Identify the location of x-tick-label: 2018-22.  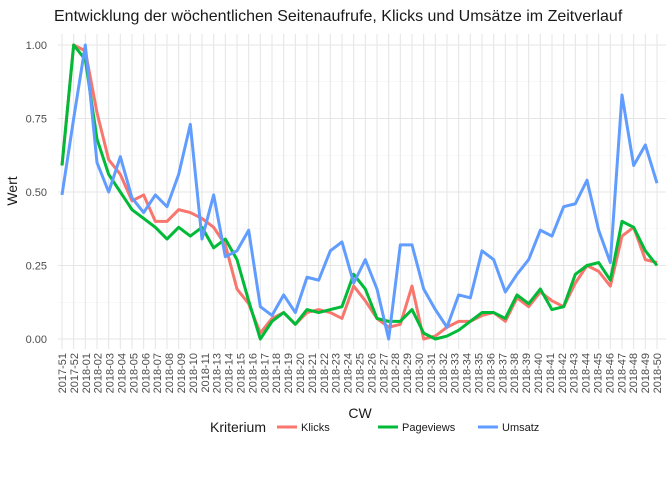
(325, 373).